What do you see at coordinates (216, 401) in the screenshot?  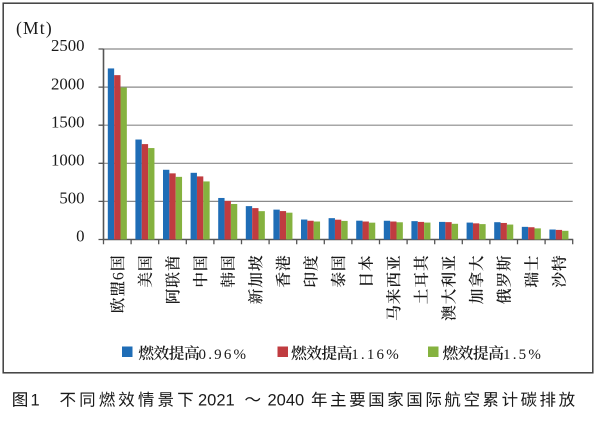 I see `svg-text: 2021` at bounding box center [216, 401].